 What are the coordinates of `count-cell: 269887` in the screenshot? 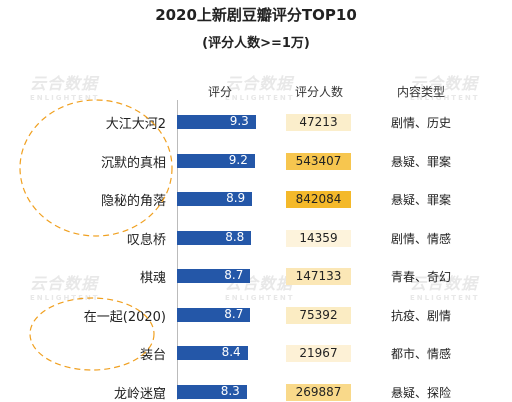 It's located at (318, 392).